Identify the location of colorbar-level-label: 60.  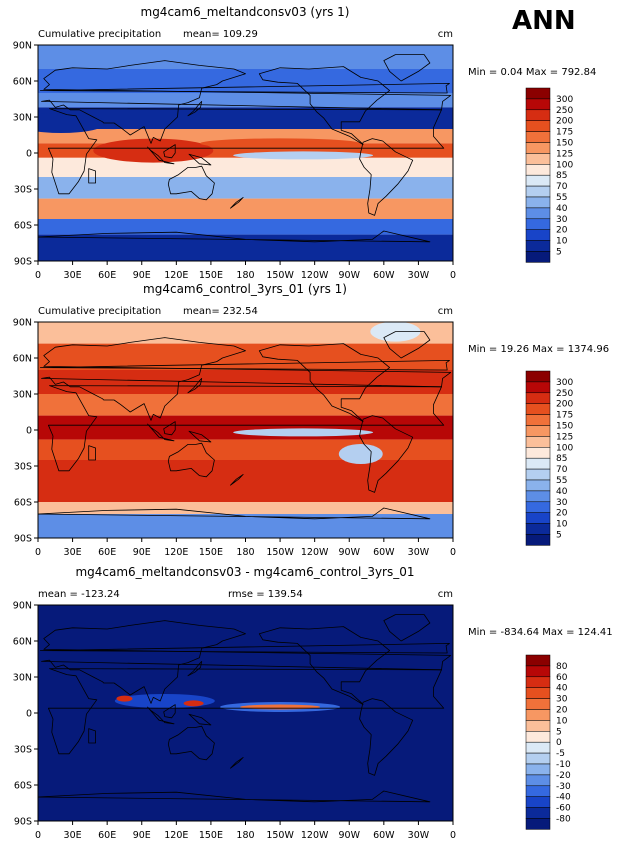
(562, 678).